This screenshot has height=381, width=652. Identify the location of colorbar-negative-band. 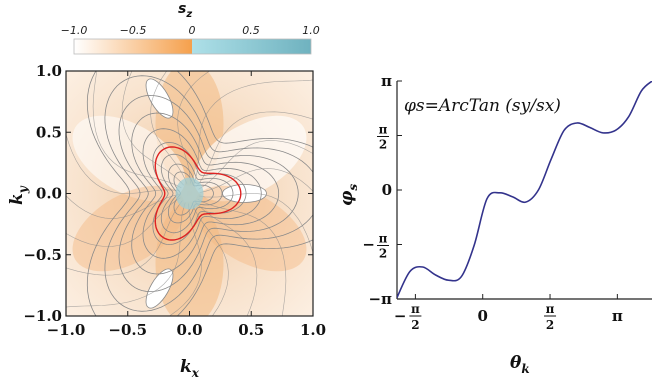
(133, 46).